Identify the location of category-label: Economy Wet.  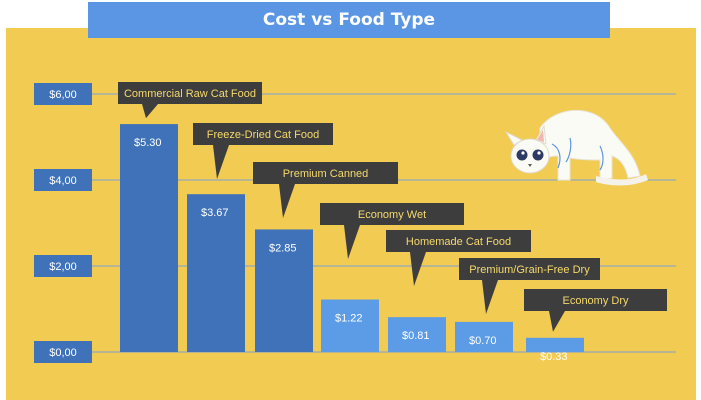
(392, 215).